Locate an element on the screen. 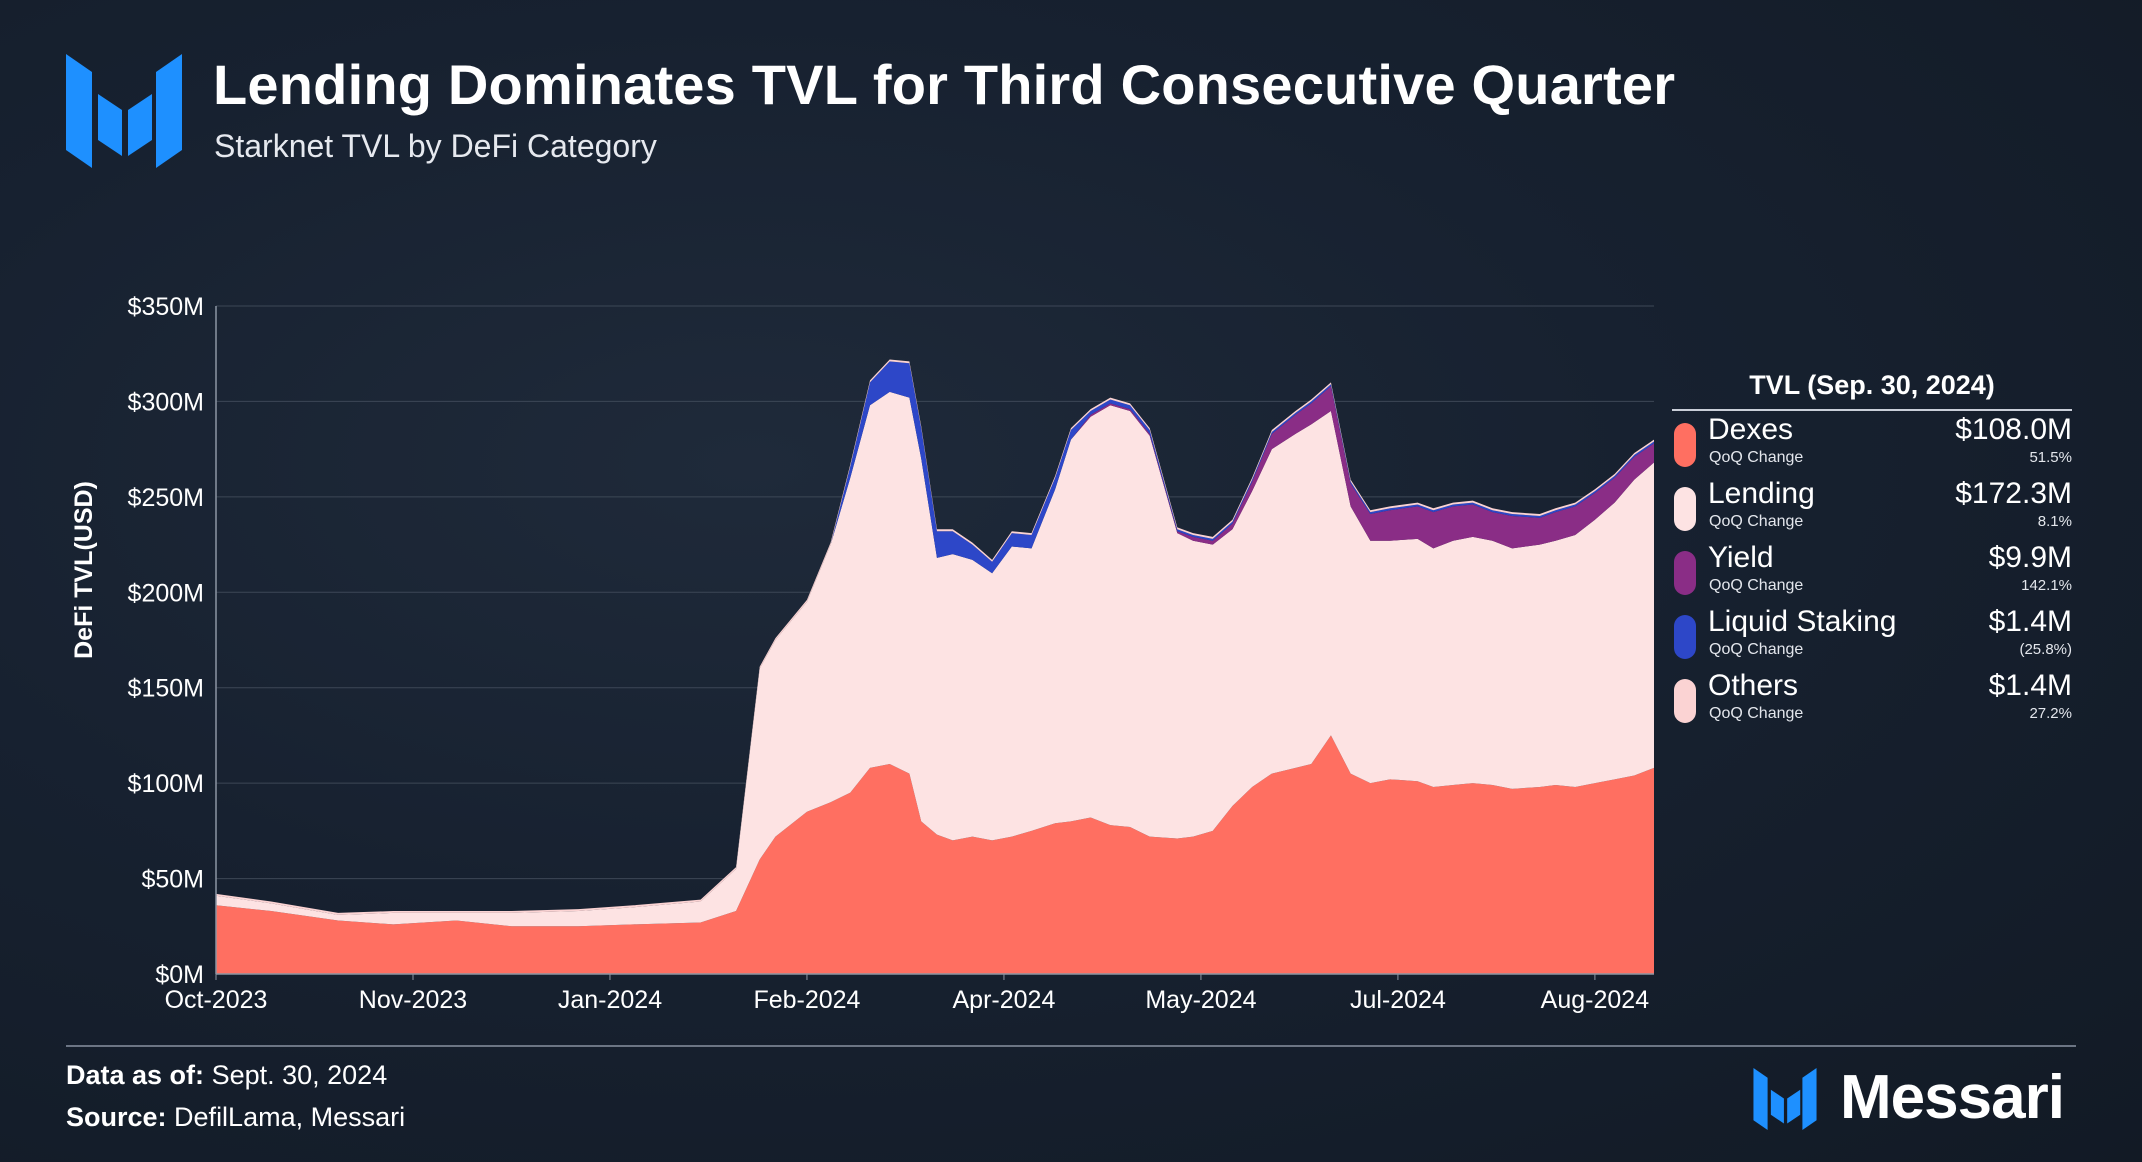  data-as-of-value: Sept. 30, 2024 is located at coordinates (299, 1075).